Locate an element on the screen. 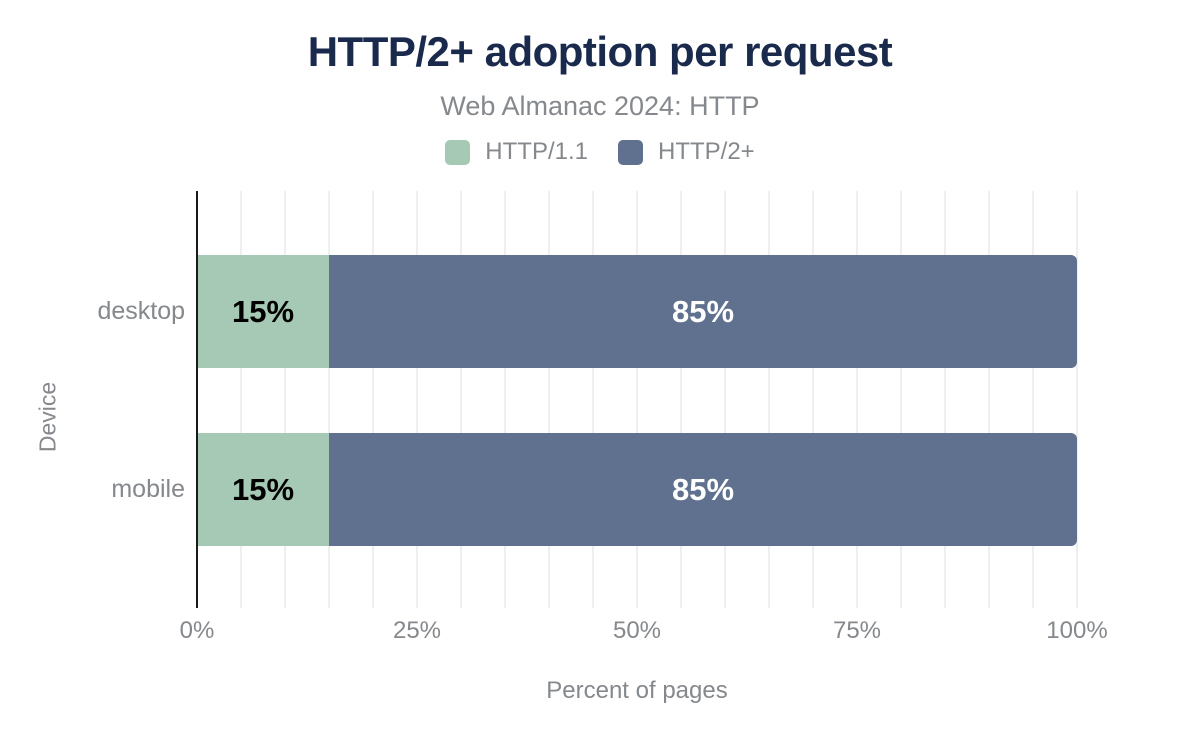  value-label-desktop-http2plus: 85% is located at coordinates (703, 311).